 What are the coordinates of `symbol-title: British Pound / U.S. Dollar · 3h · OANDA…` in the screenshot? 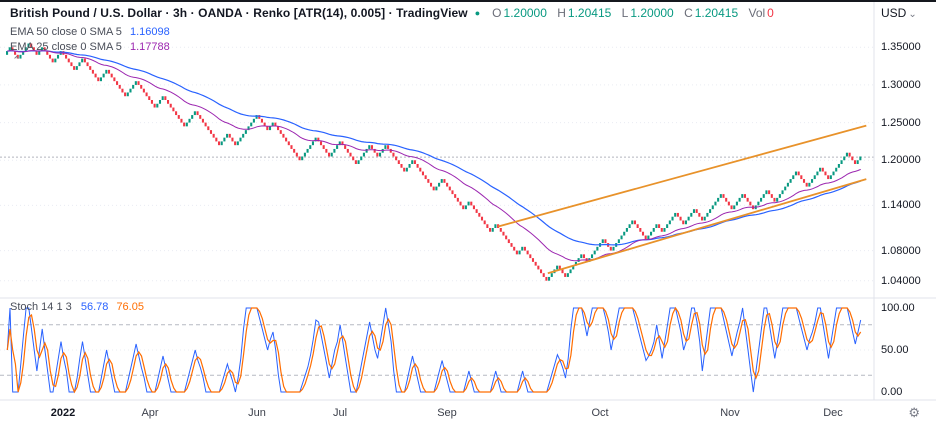 It's located at (239, 13).